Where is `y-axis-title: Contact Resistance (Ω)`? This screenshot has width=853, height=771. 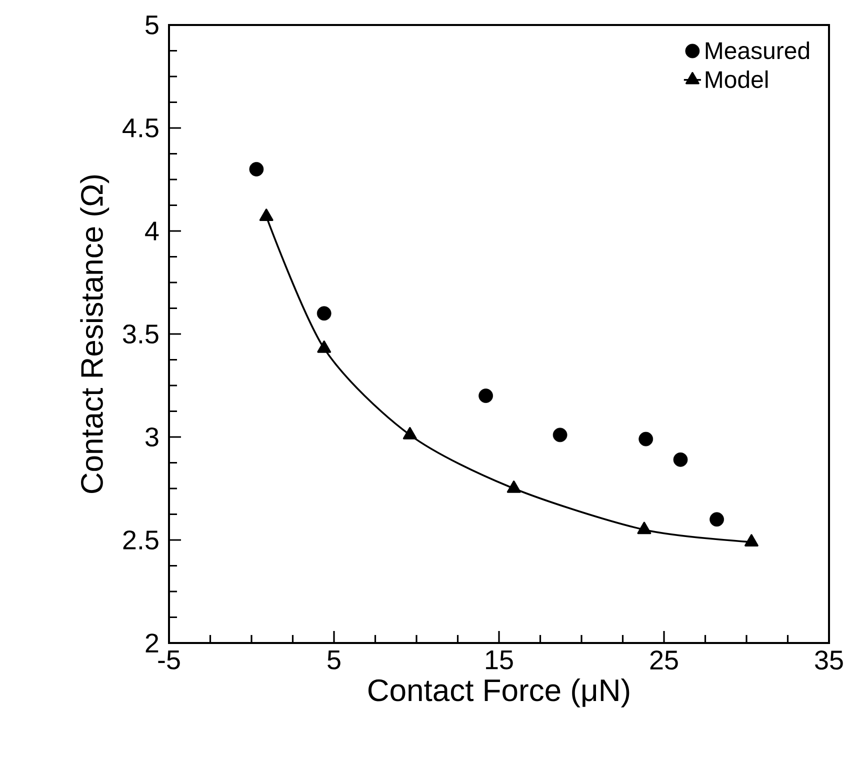 y-axis-title: Contact Resistance (Ω) is located at coordinates (95, 334).